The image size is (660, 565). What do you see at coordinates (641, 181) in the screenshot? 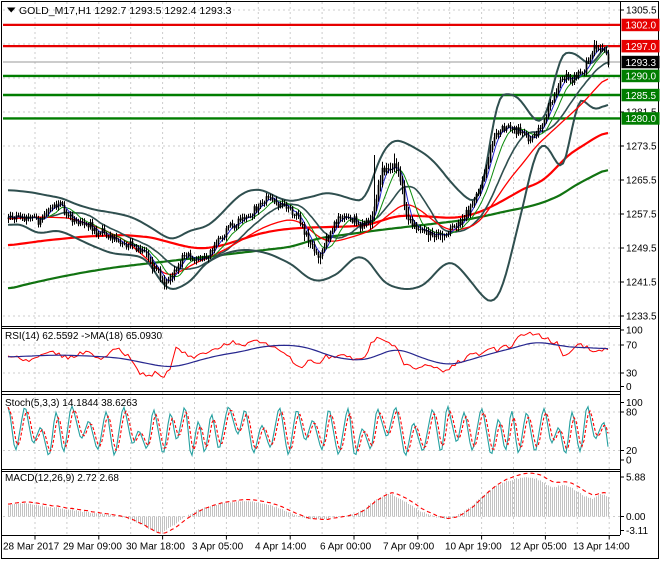
I see `svg-text: 1265.5` at bounding box center [641, 181].